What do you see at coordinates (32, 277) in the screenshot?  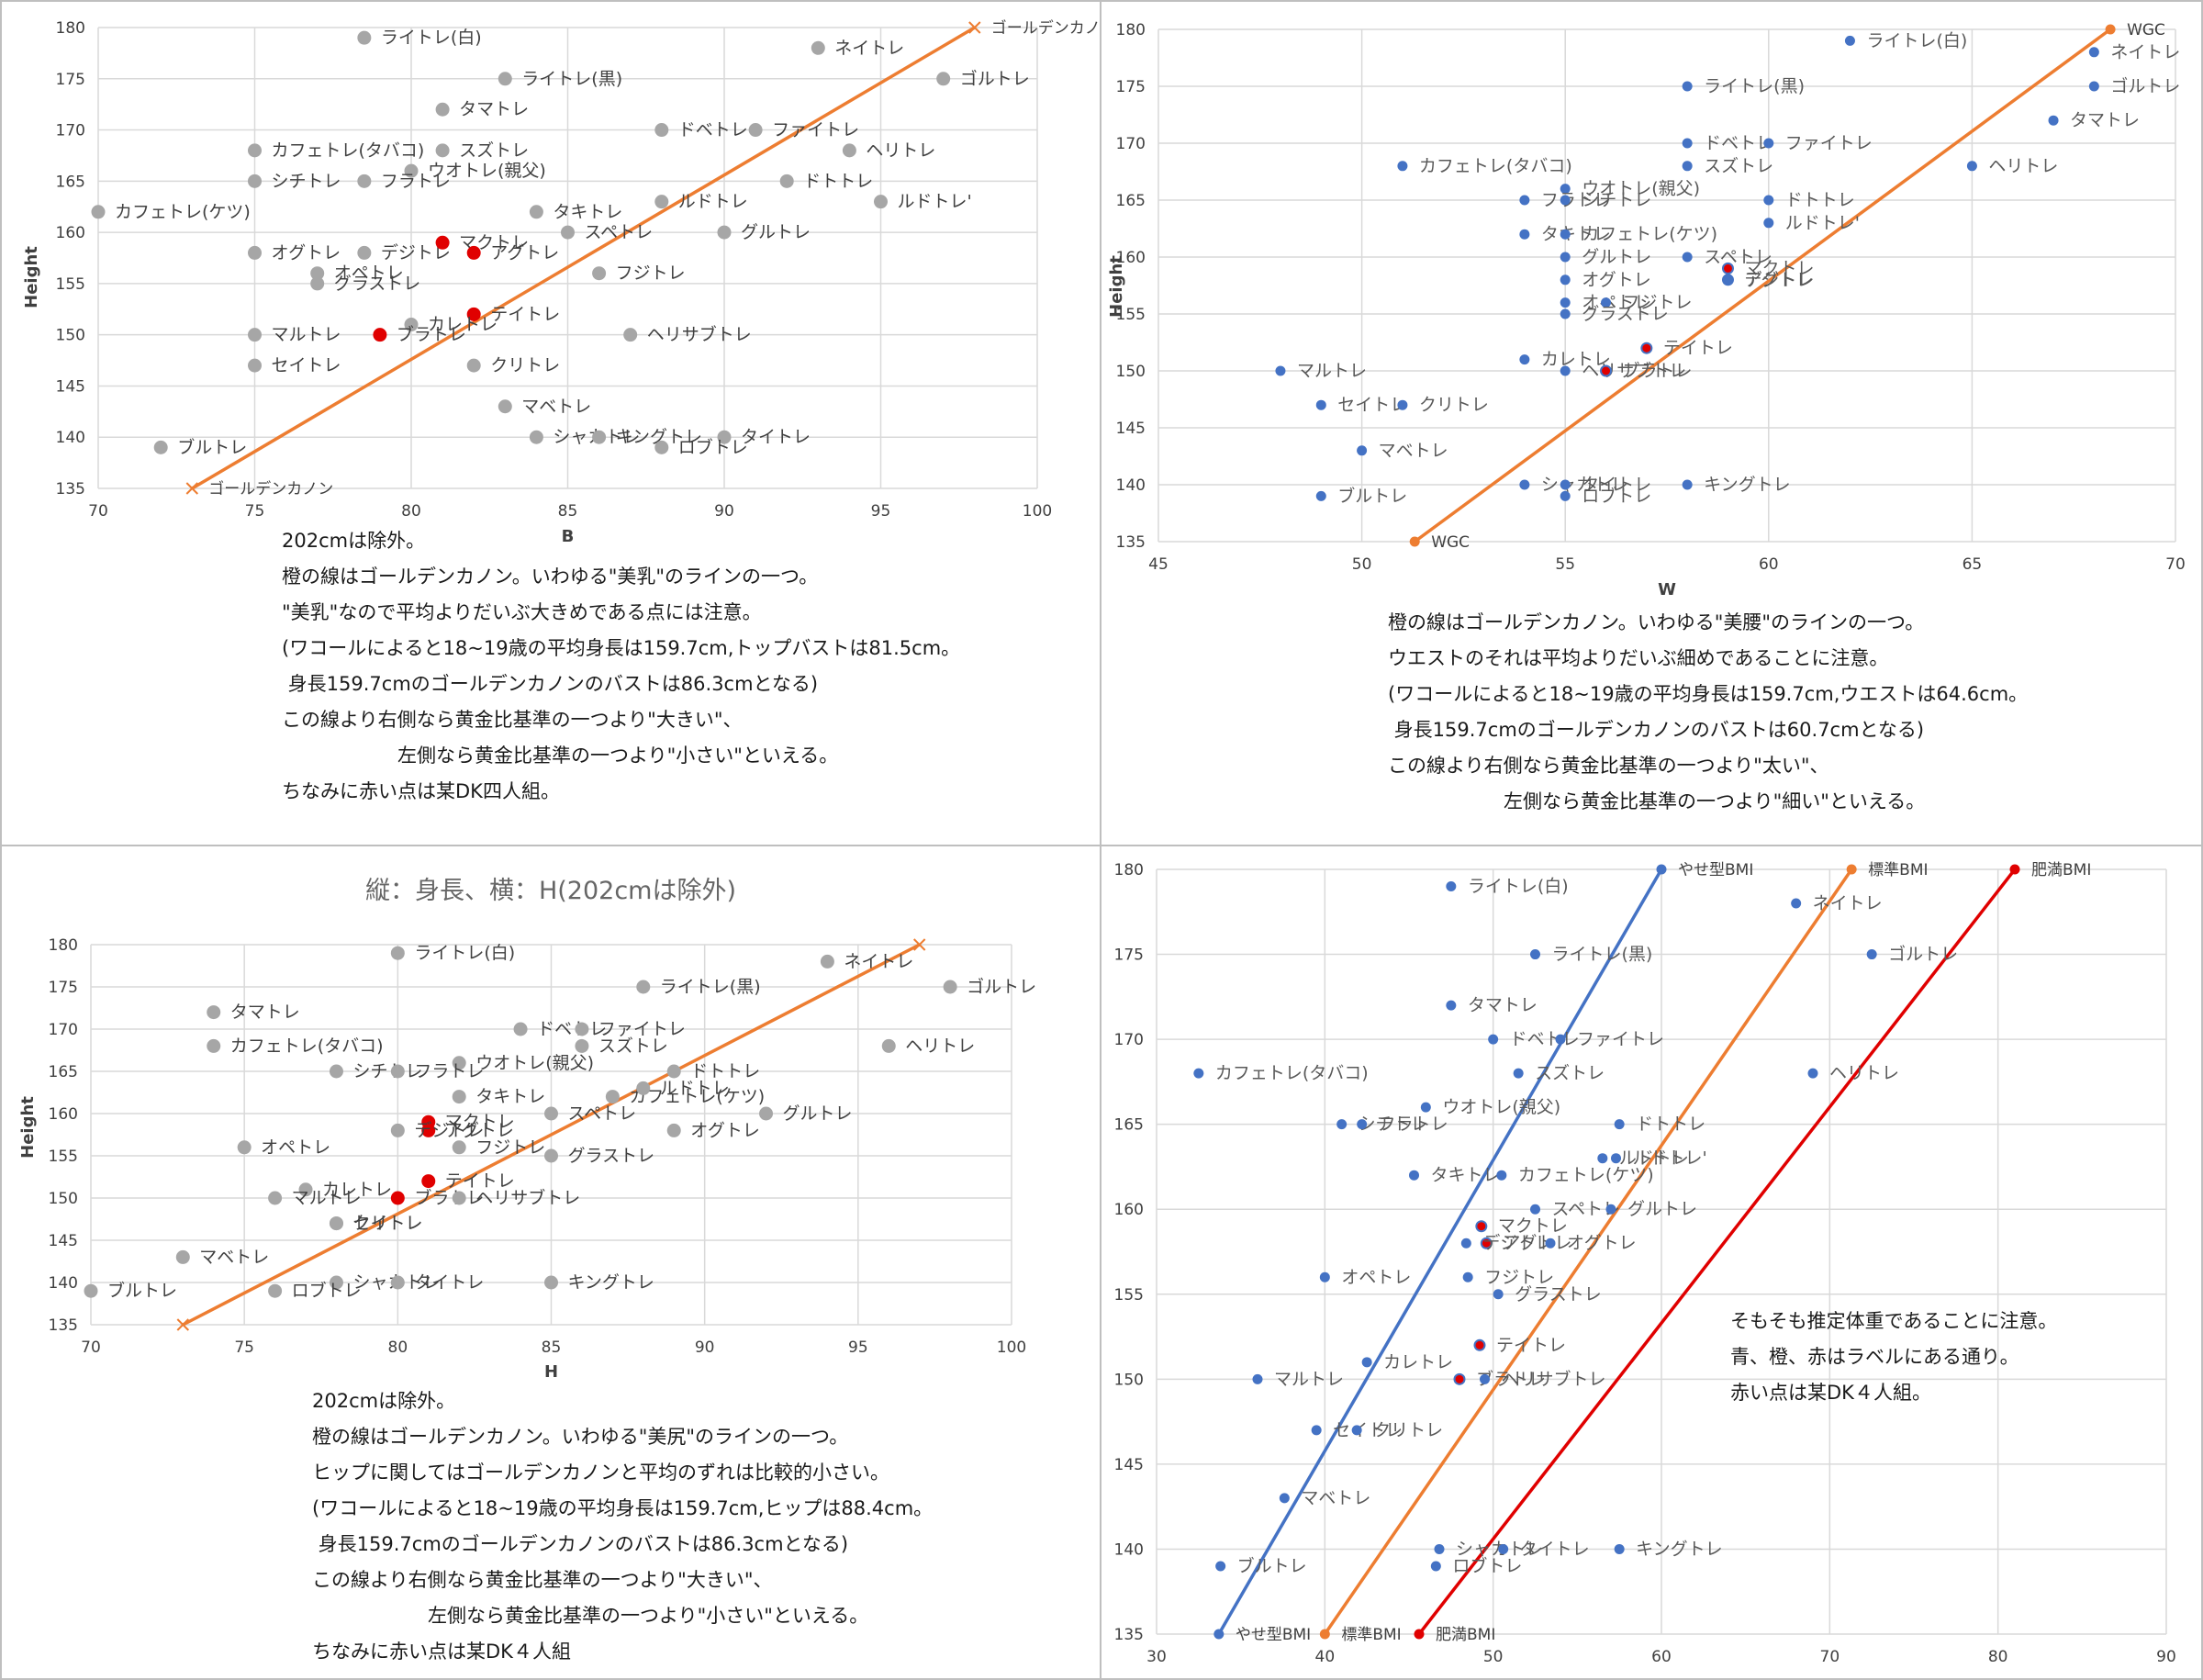 I see `y-axis-label: Height` at bounding box center [32, 277].